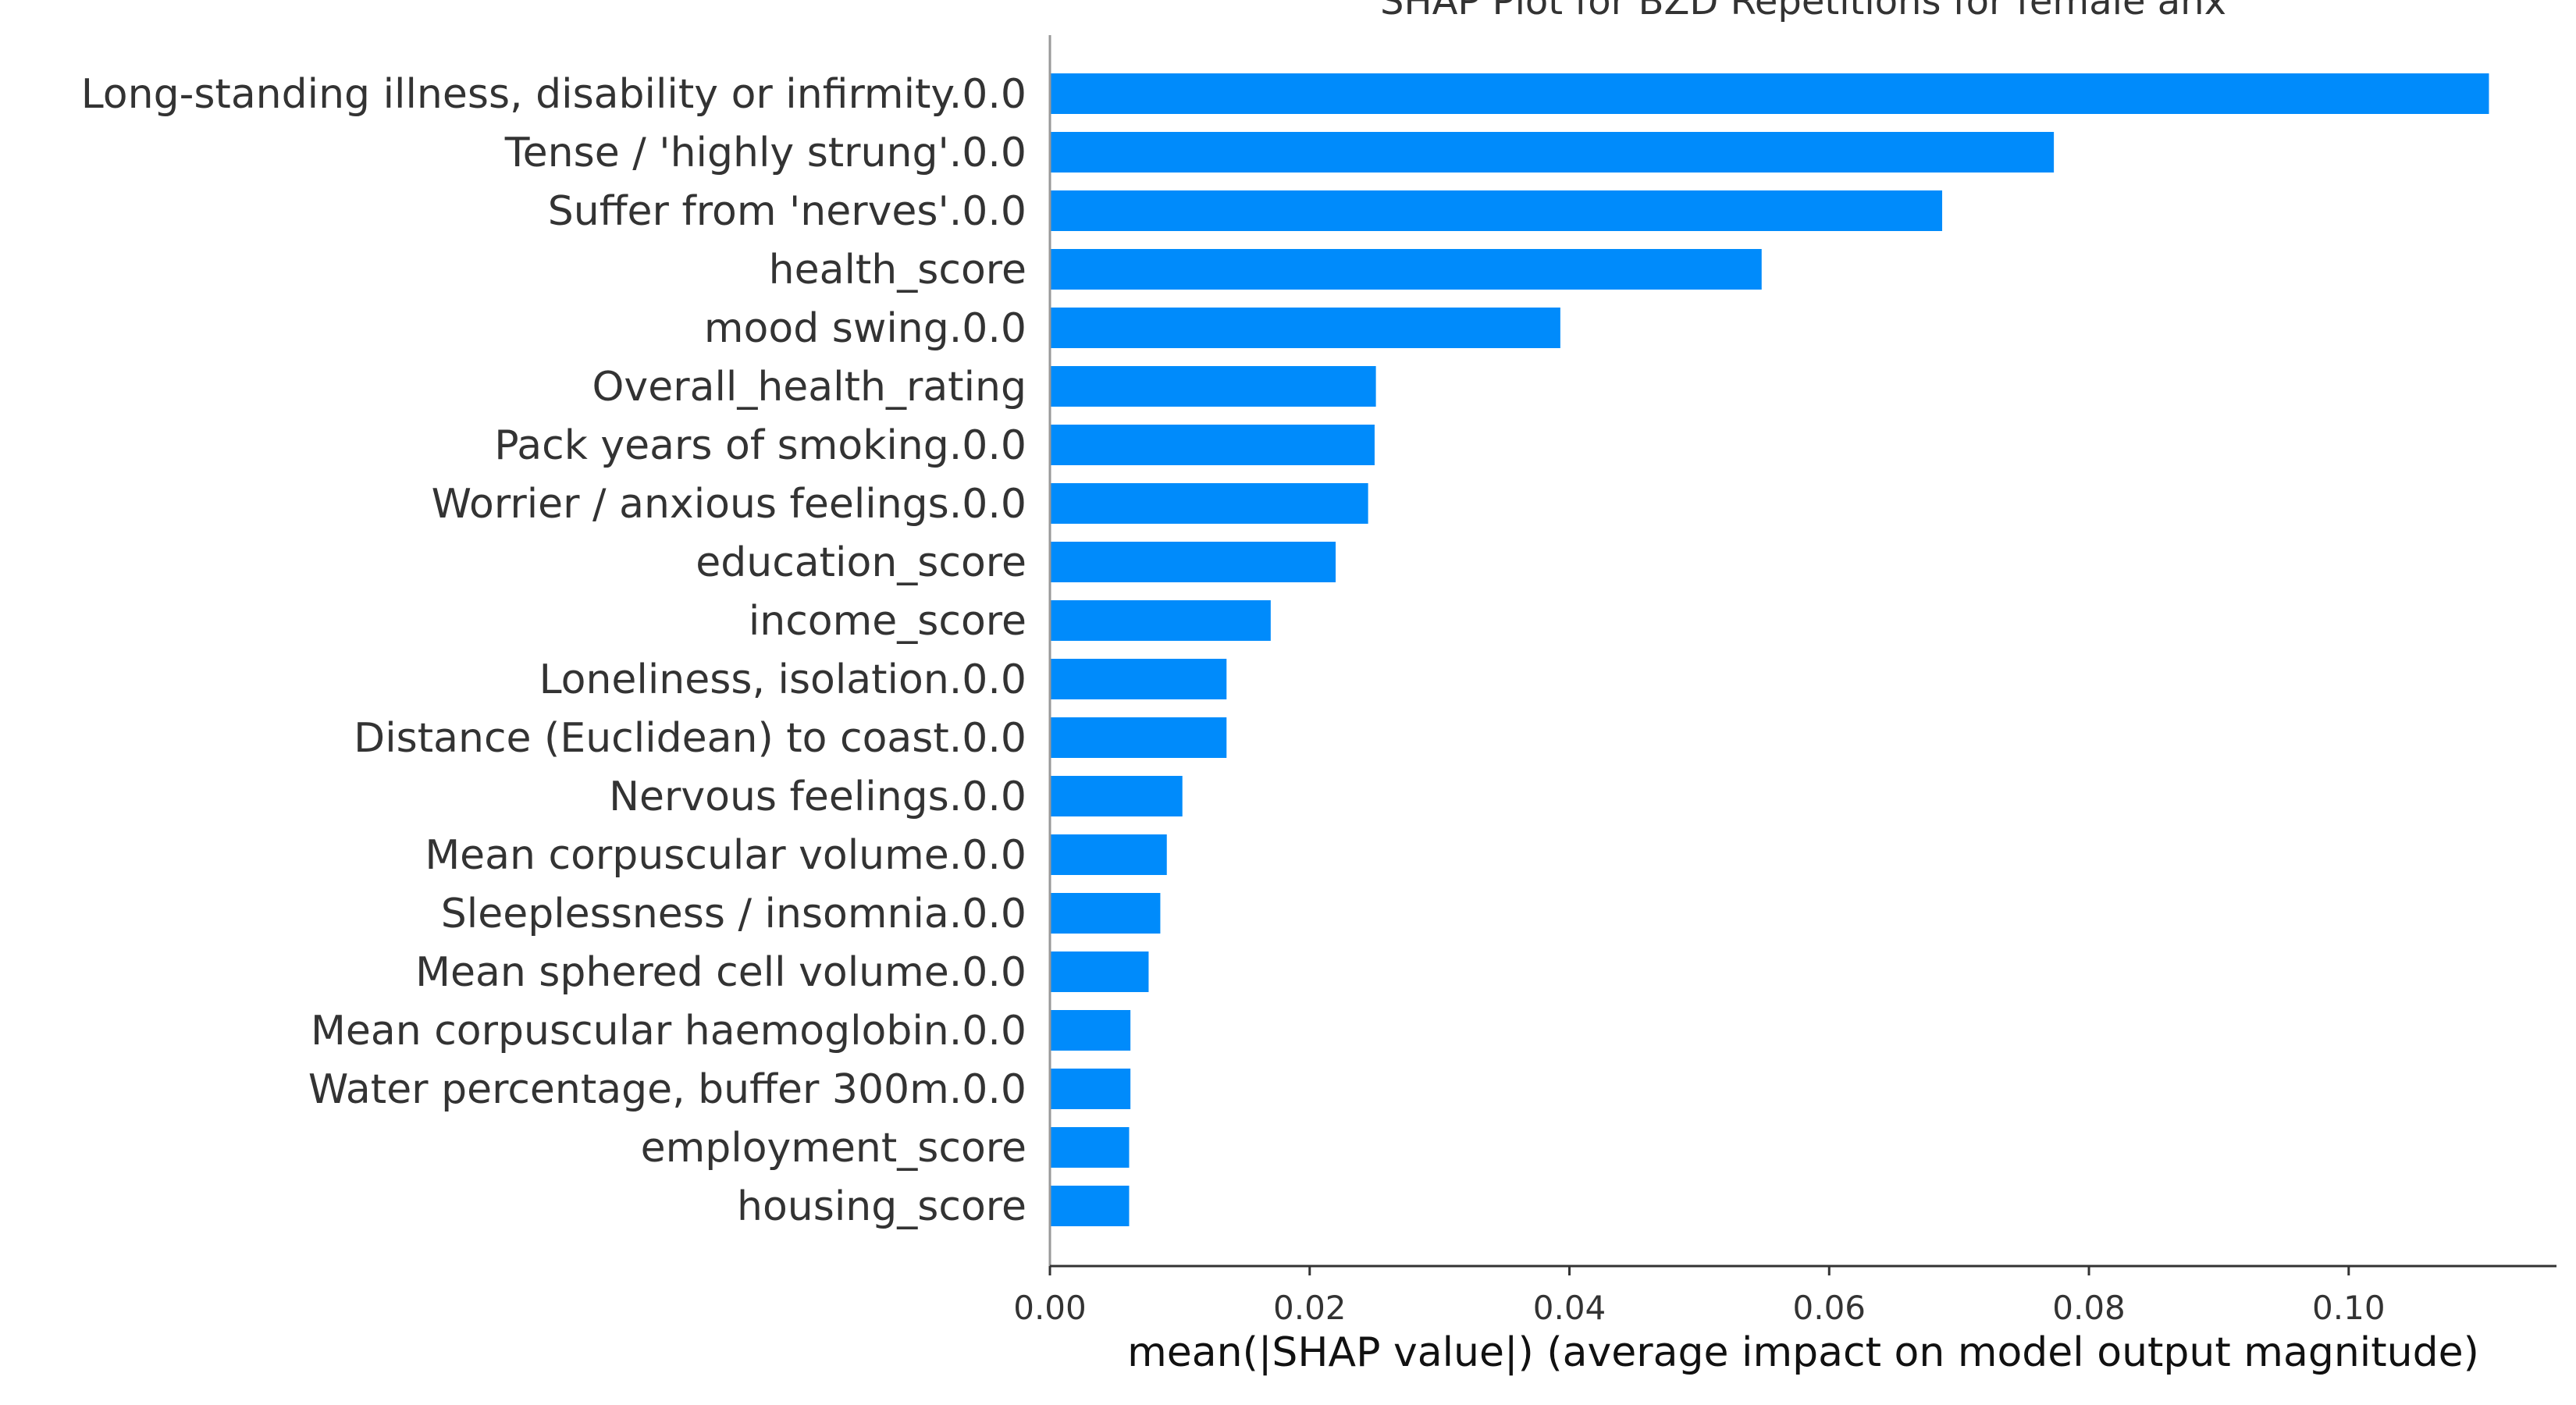 This screenshot has width=2576, height=1405. Describe the element at coordinates (782, 680) in the screenshot. I see `category-label: Loneliness, isolation.0.0` at that location.